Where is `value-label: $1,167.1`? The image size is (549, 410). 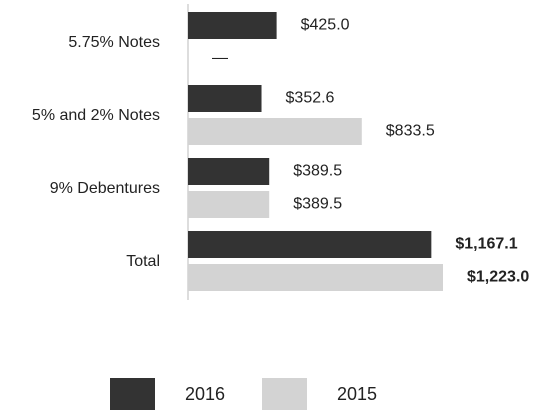 value-label: $1,167.1 is located at coordinates (486, 244).